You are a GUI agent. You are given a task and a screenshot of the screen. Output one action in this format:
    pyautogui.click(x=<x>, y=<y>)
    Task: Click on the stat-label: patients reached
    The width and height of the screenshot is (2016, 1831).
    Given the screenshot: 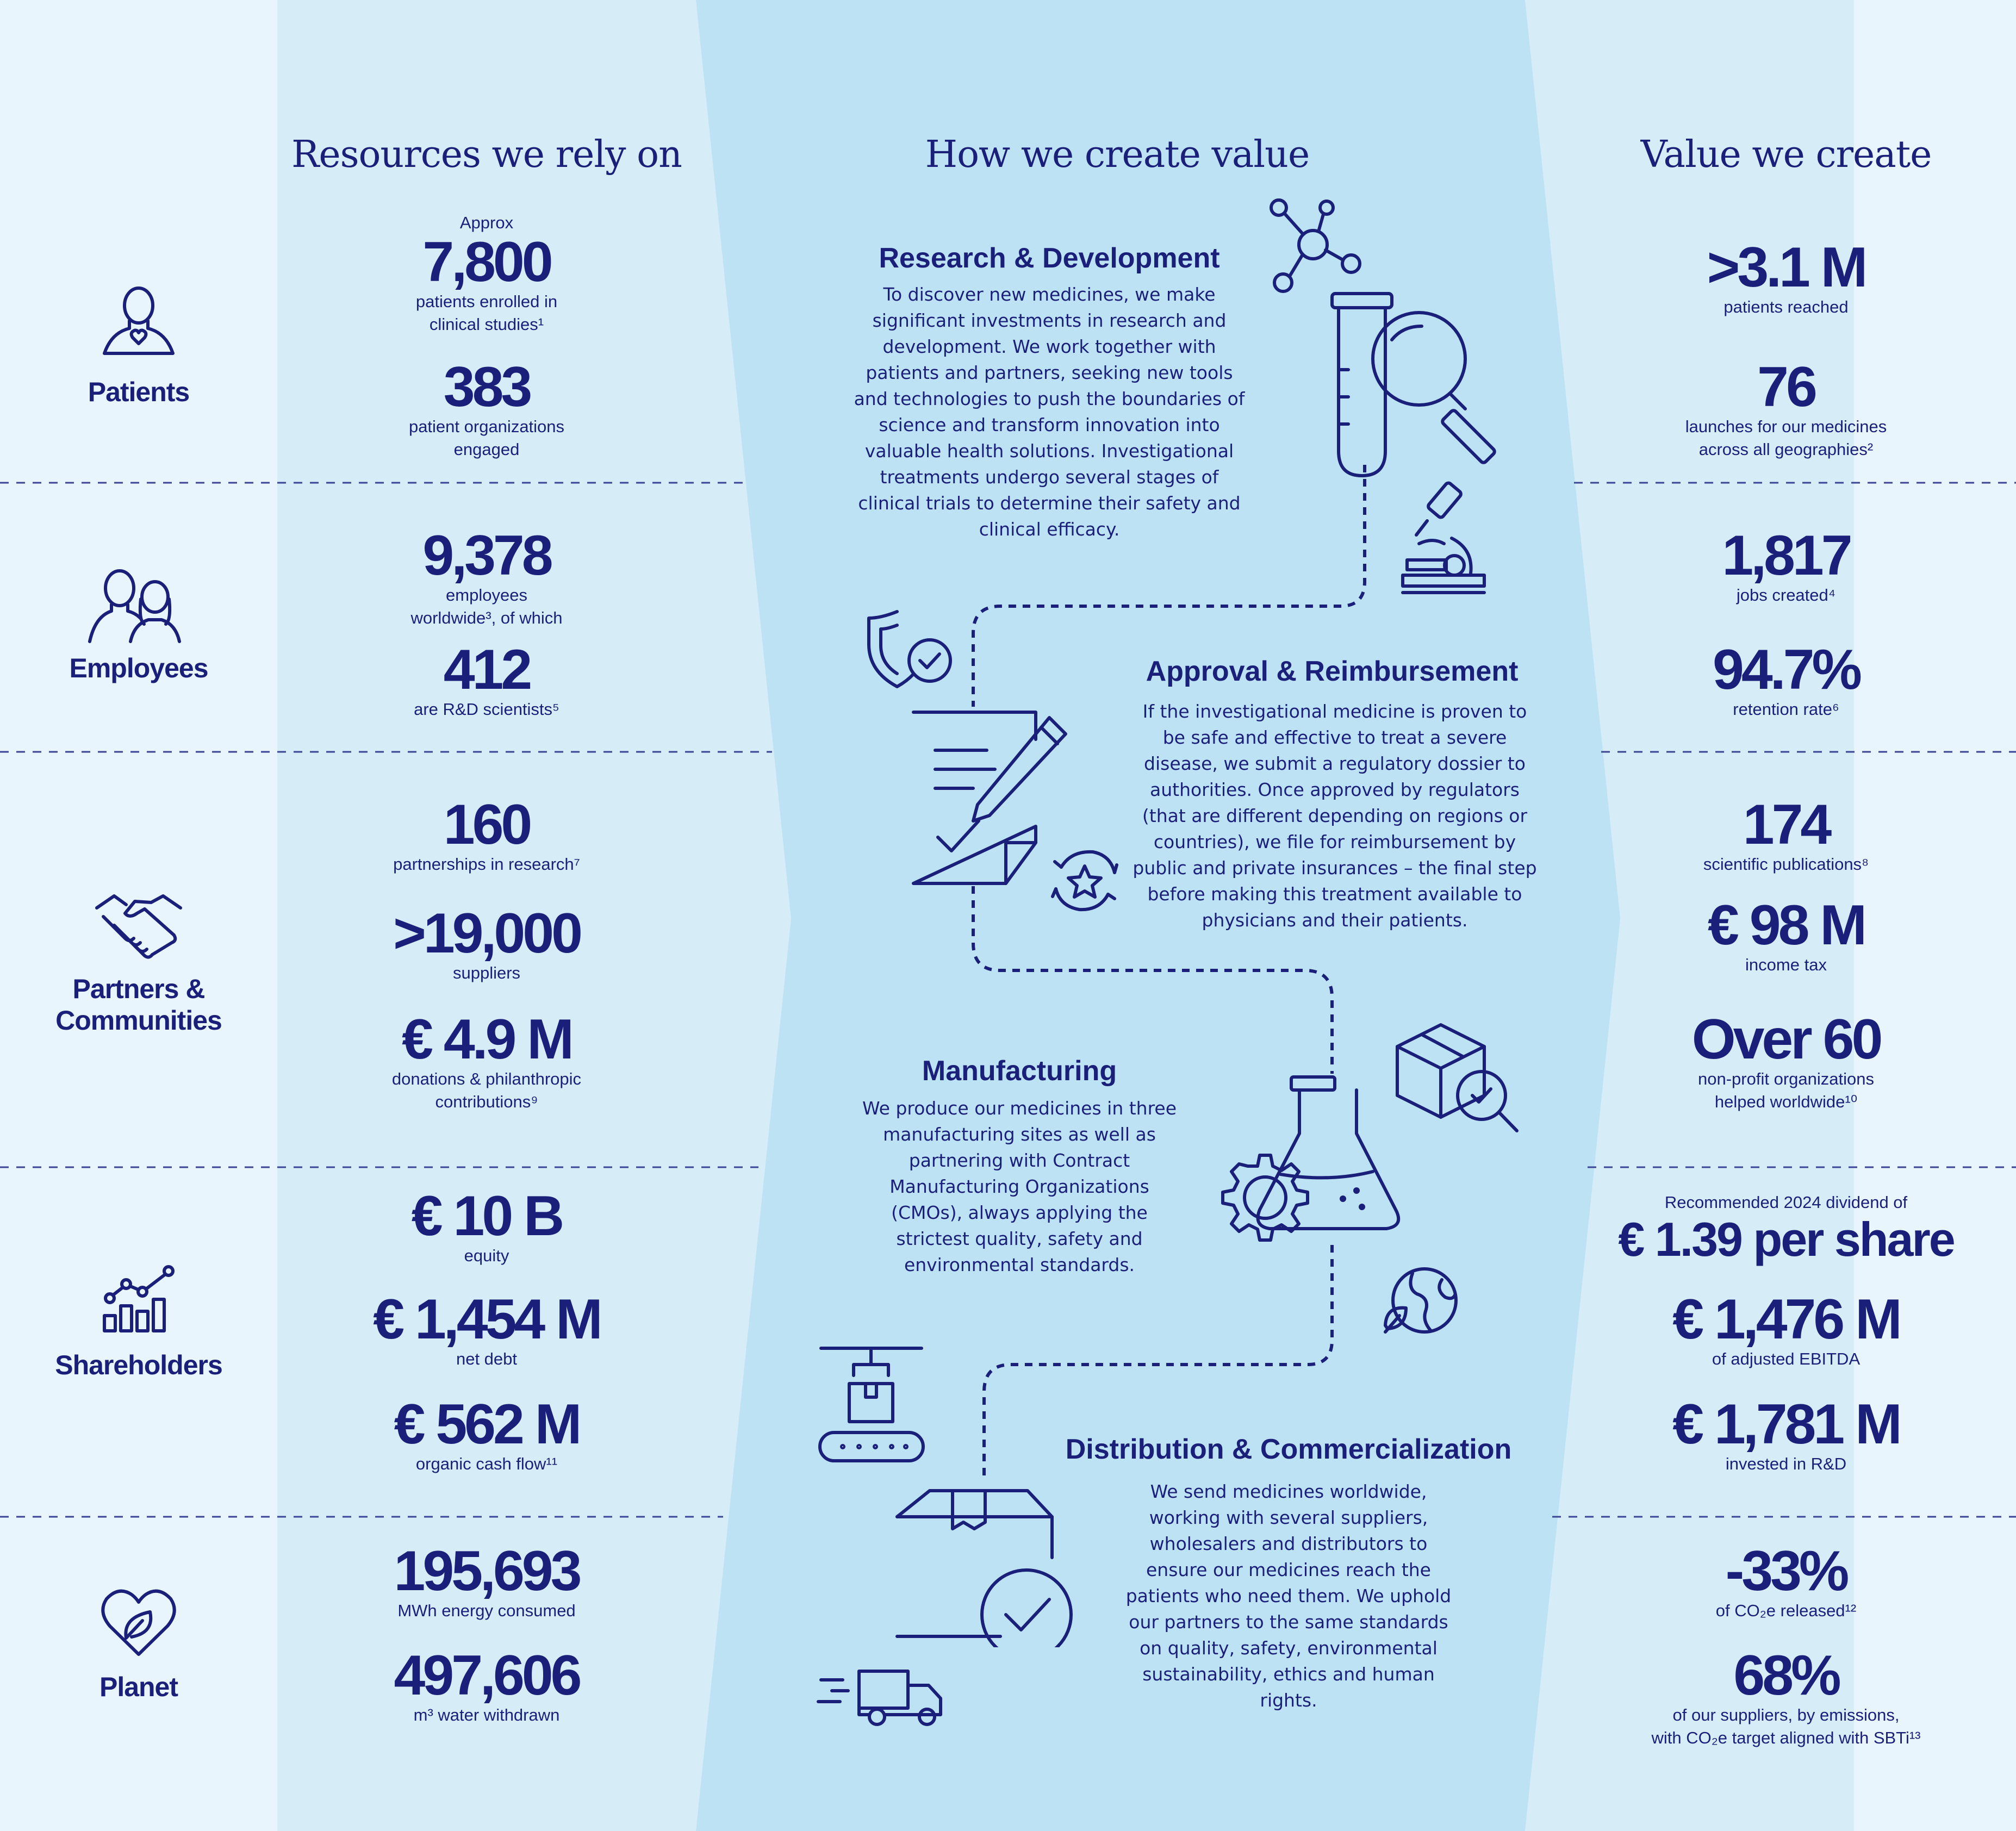 What is the action you would take?
    pyautogui.click(x=1786, y=306)
    